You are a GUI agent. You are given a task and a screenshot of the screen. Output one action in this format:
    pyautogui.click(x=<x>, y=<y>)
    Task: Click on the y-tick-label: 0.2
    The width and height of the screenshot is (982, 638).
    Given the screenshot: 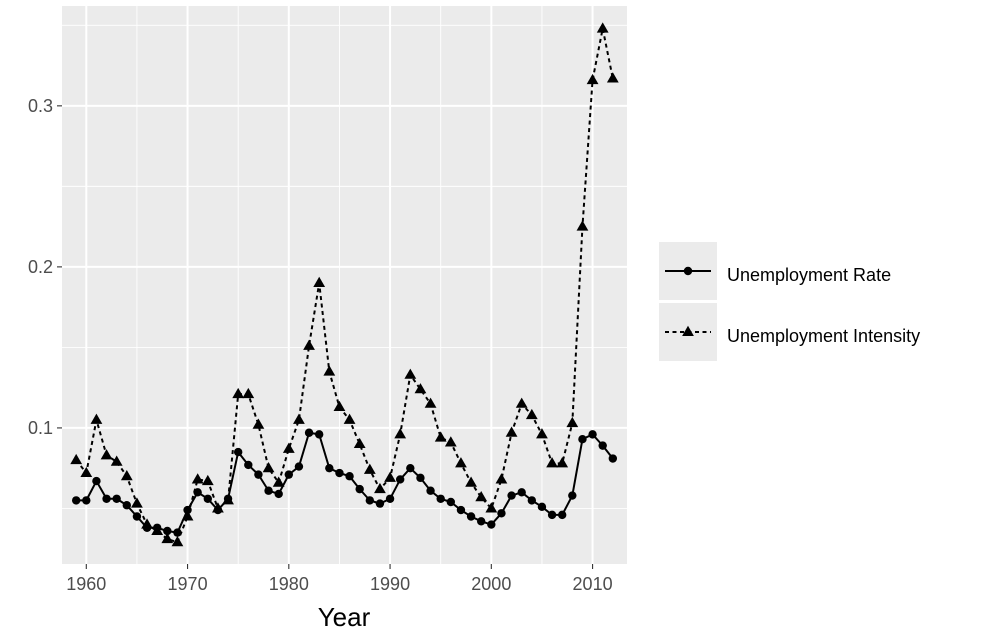 What is the action you would take?
    pyautogui.click(x=40, y=267)
    